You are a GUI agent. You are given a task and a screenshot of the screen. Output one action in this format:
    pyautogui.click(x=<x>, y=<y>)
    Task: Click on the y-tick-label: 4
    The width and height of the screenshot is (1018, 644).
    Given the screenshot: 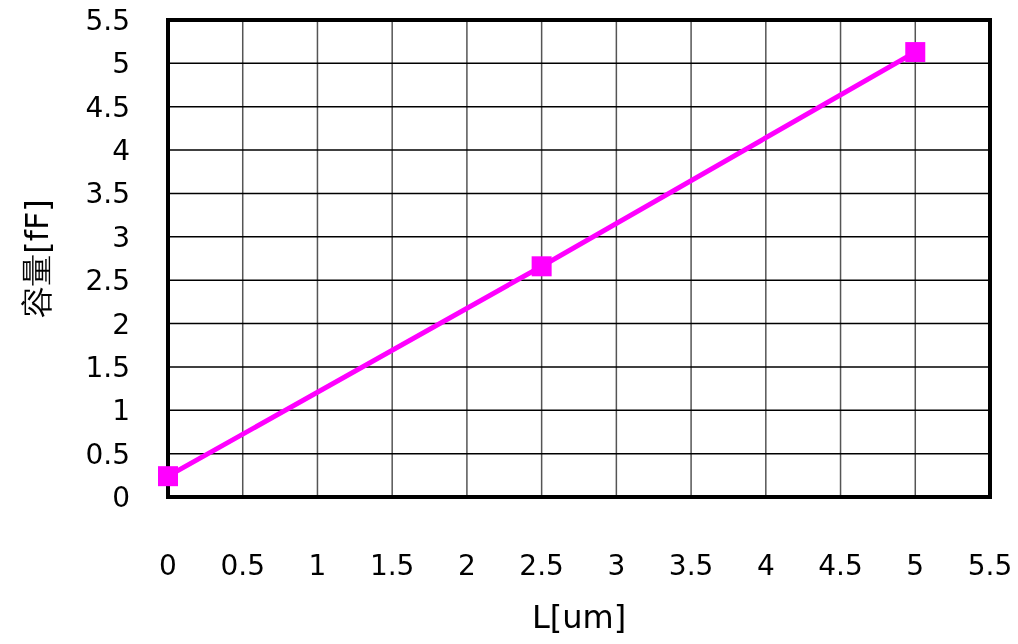 What is the action you would take?
    pyautogui.click(x=121, y=151)
    